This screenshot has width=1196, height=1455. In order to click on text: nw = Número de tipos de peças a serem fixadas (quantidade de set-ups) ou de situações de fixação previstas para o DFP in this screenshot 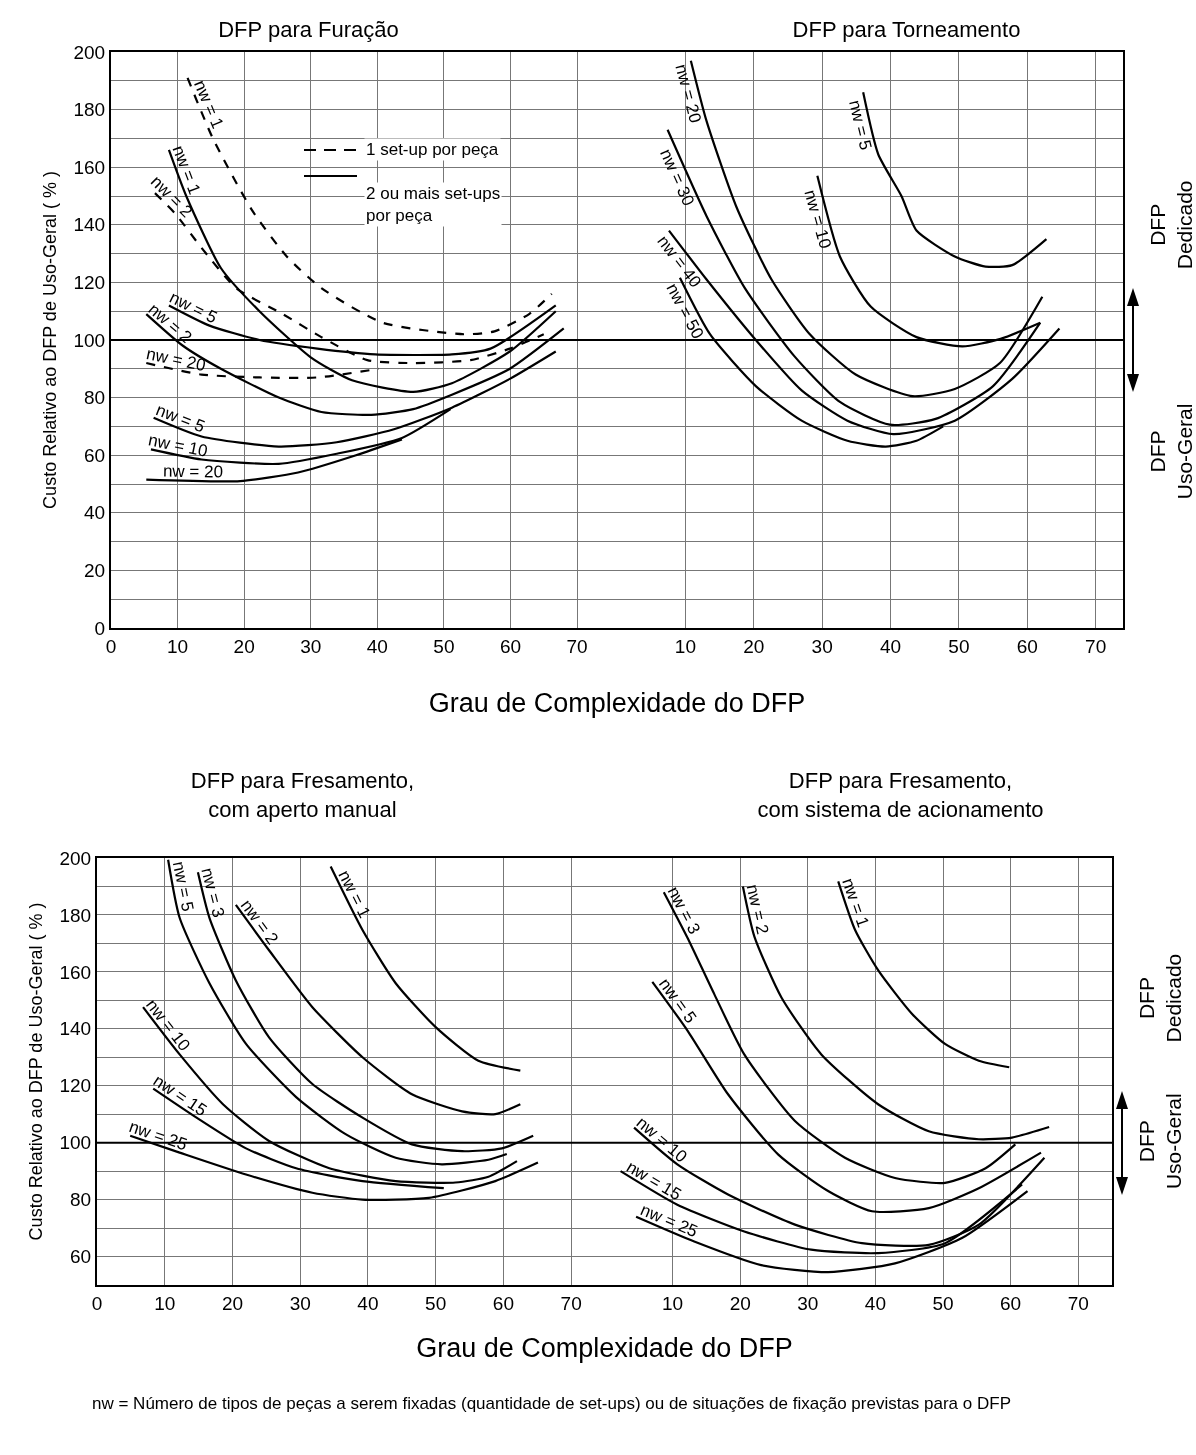, I will do `click(552, 1404)`.